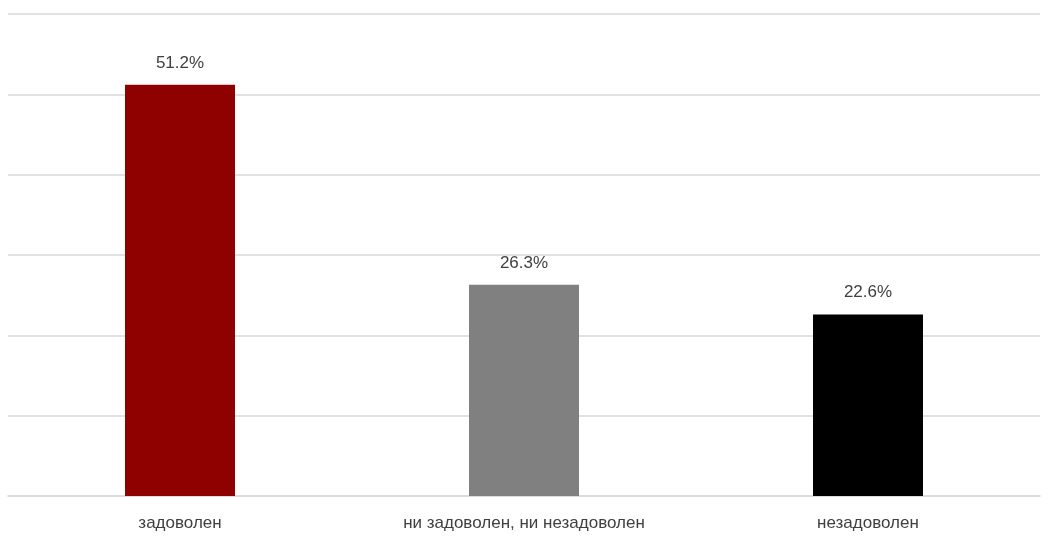 The height and width of the screenshot is (539, 1048). Describe the element at coordinates (868, 522) in the screenshot. I see `x-tick-label: незадоволен` at that location.